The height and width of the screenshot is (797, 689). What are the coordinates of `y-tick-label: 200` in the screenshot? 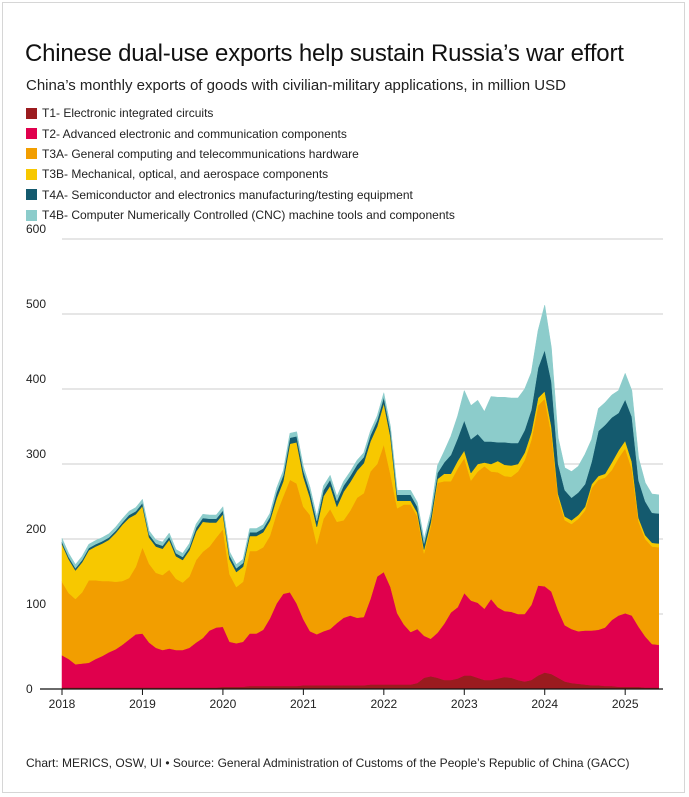 It's located at (36, 529).